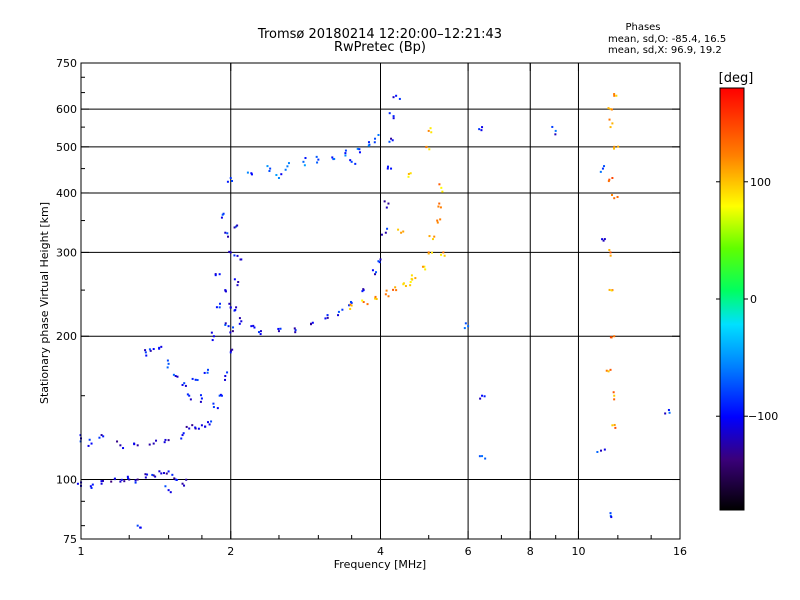 This screenshot has height=600, width=800. What do you see at coordinates (380, 564) in the screenshot?
I see `x-axis-label: Frequency [MHz]` at bounding box center [380, 564].